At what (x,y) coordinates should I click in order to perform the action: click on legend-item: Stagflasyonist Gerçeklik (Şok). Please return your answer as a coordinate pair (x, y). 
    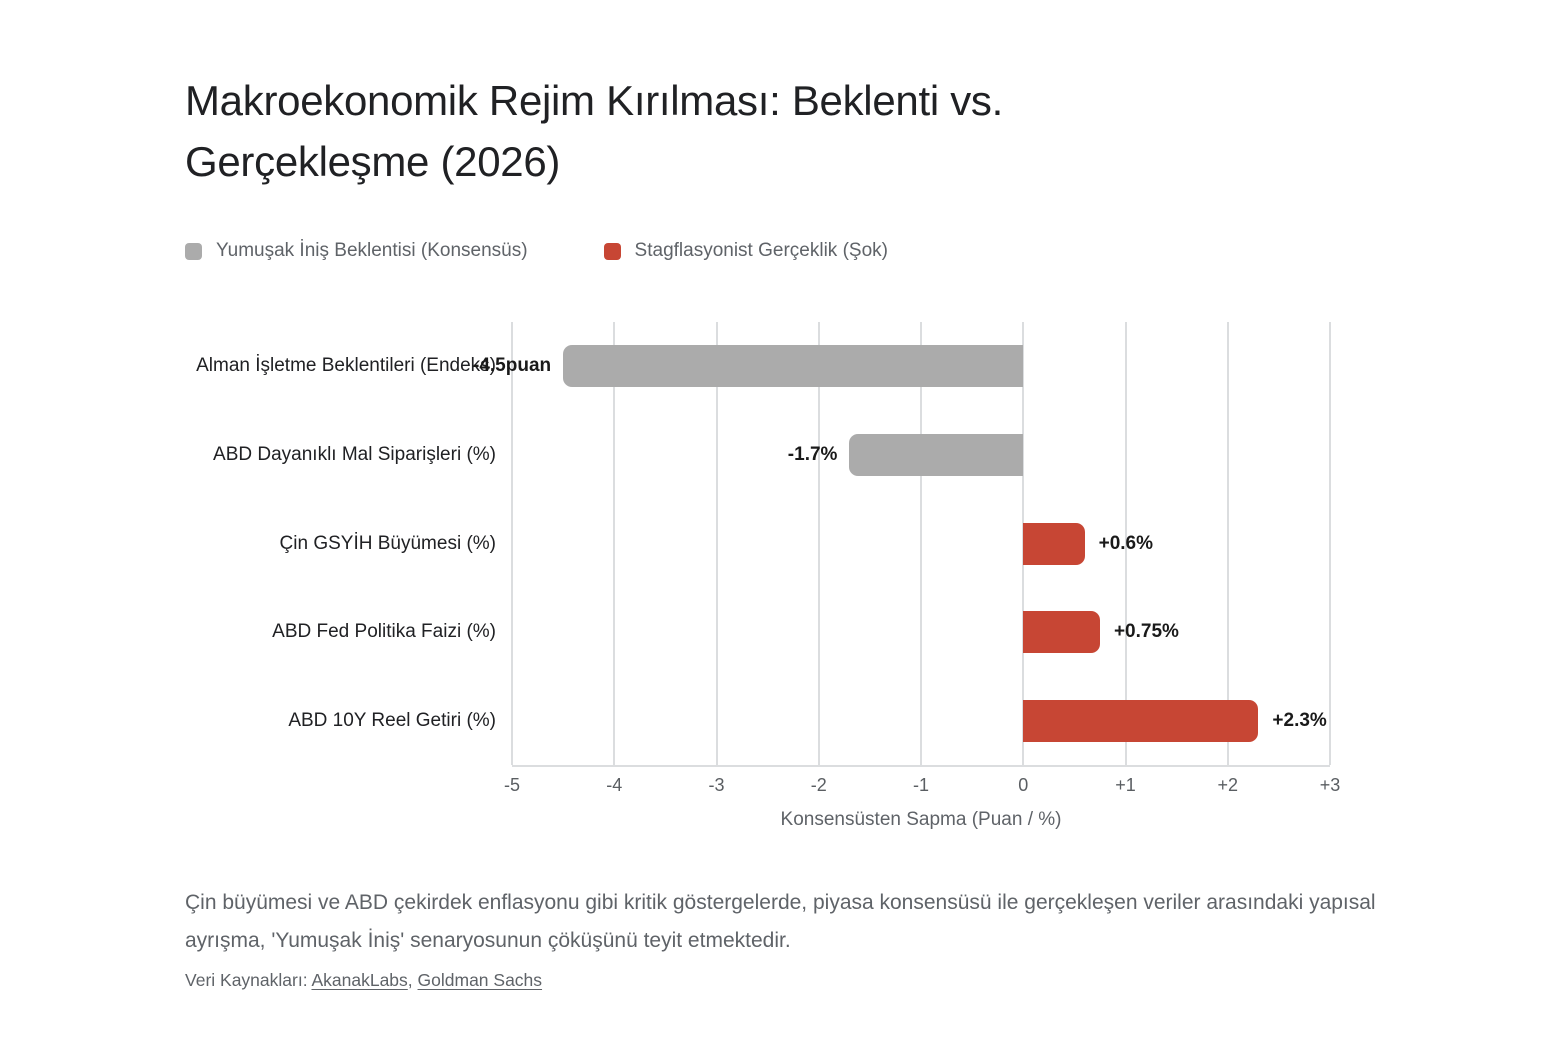
    Looking at the image, I should click on (745, 251).